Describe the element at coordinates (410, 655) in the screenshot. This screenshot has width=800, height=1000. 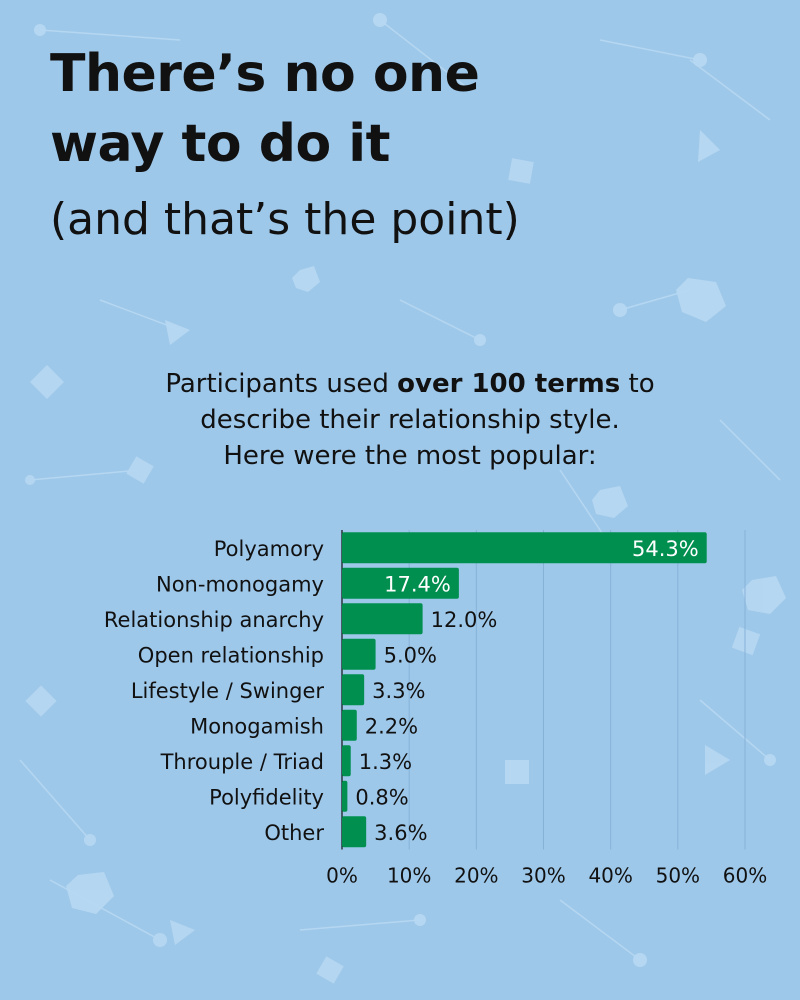
I see `value-label: 5.0%` at that location.